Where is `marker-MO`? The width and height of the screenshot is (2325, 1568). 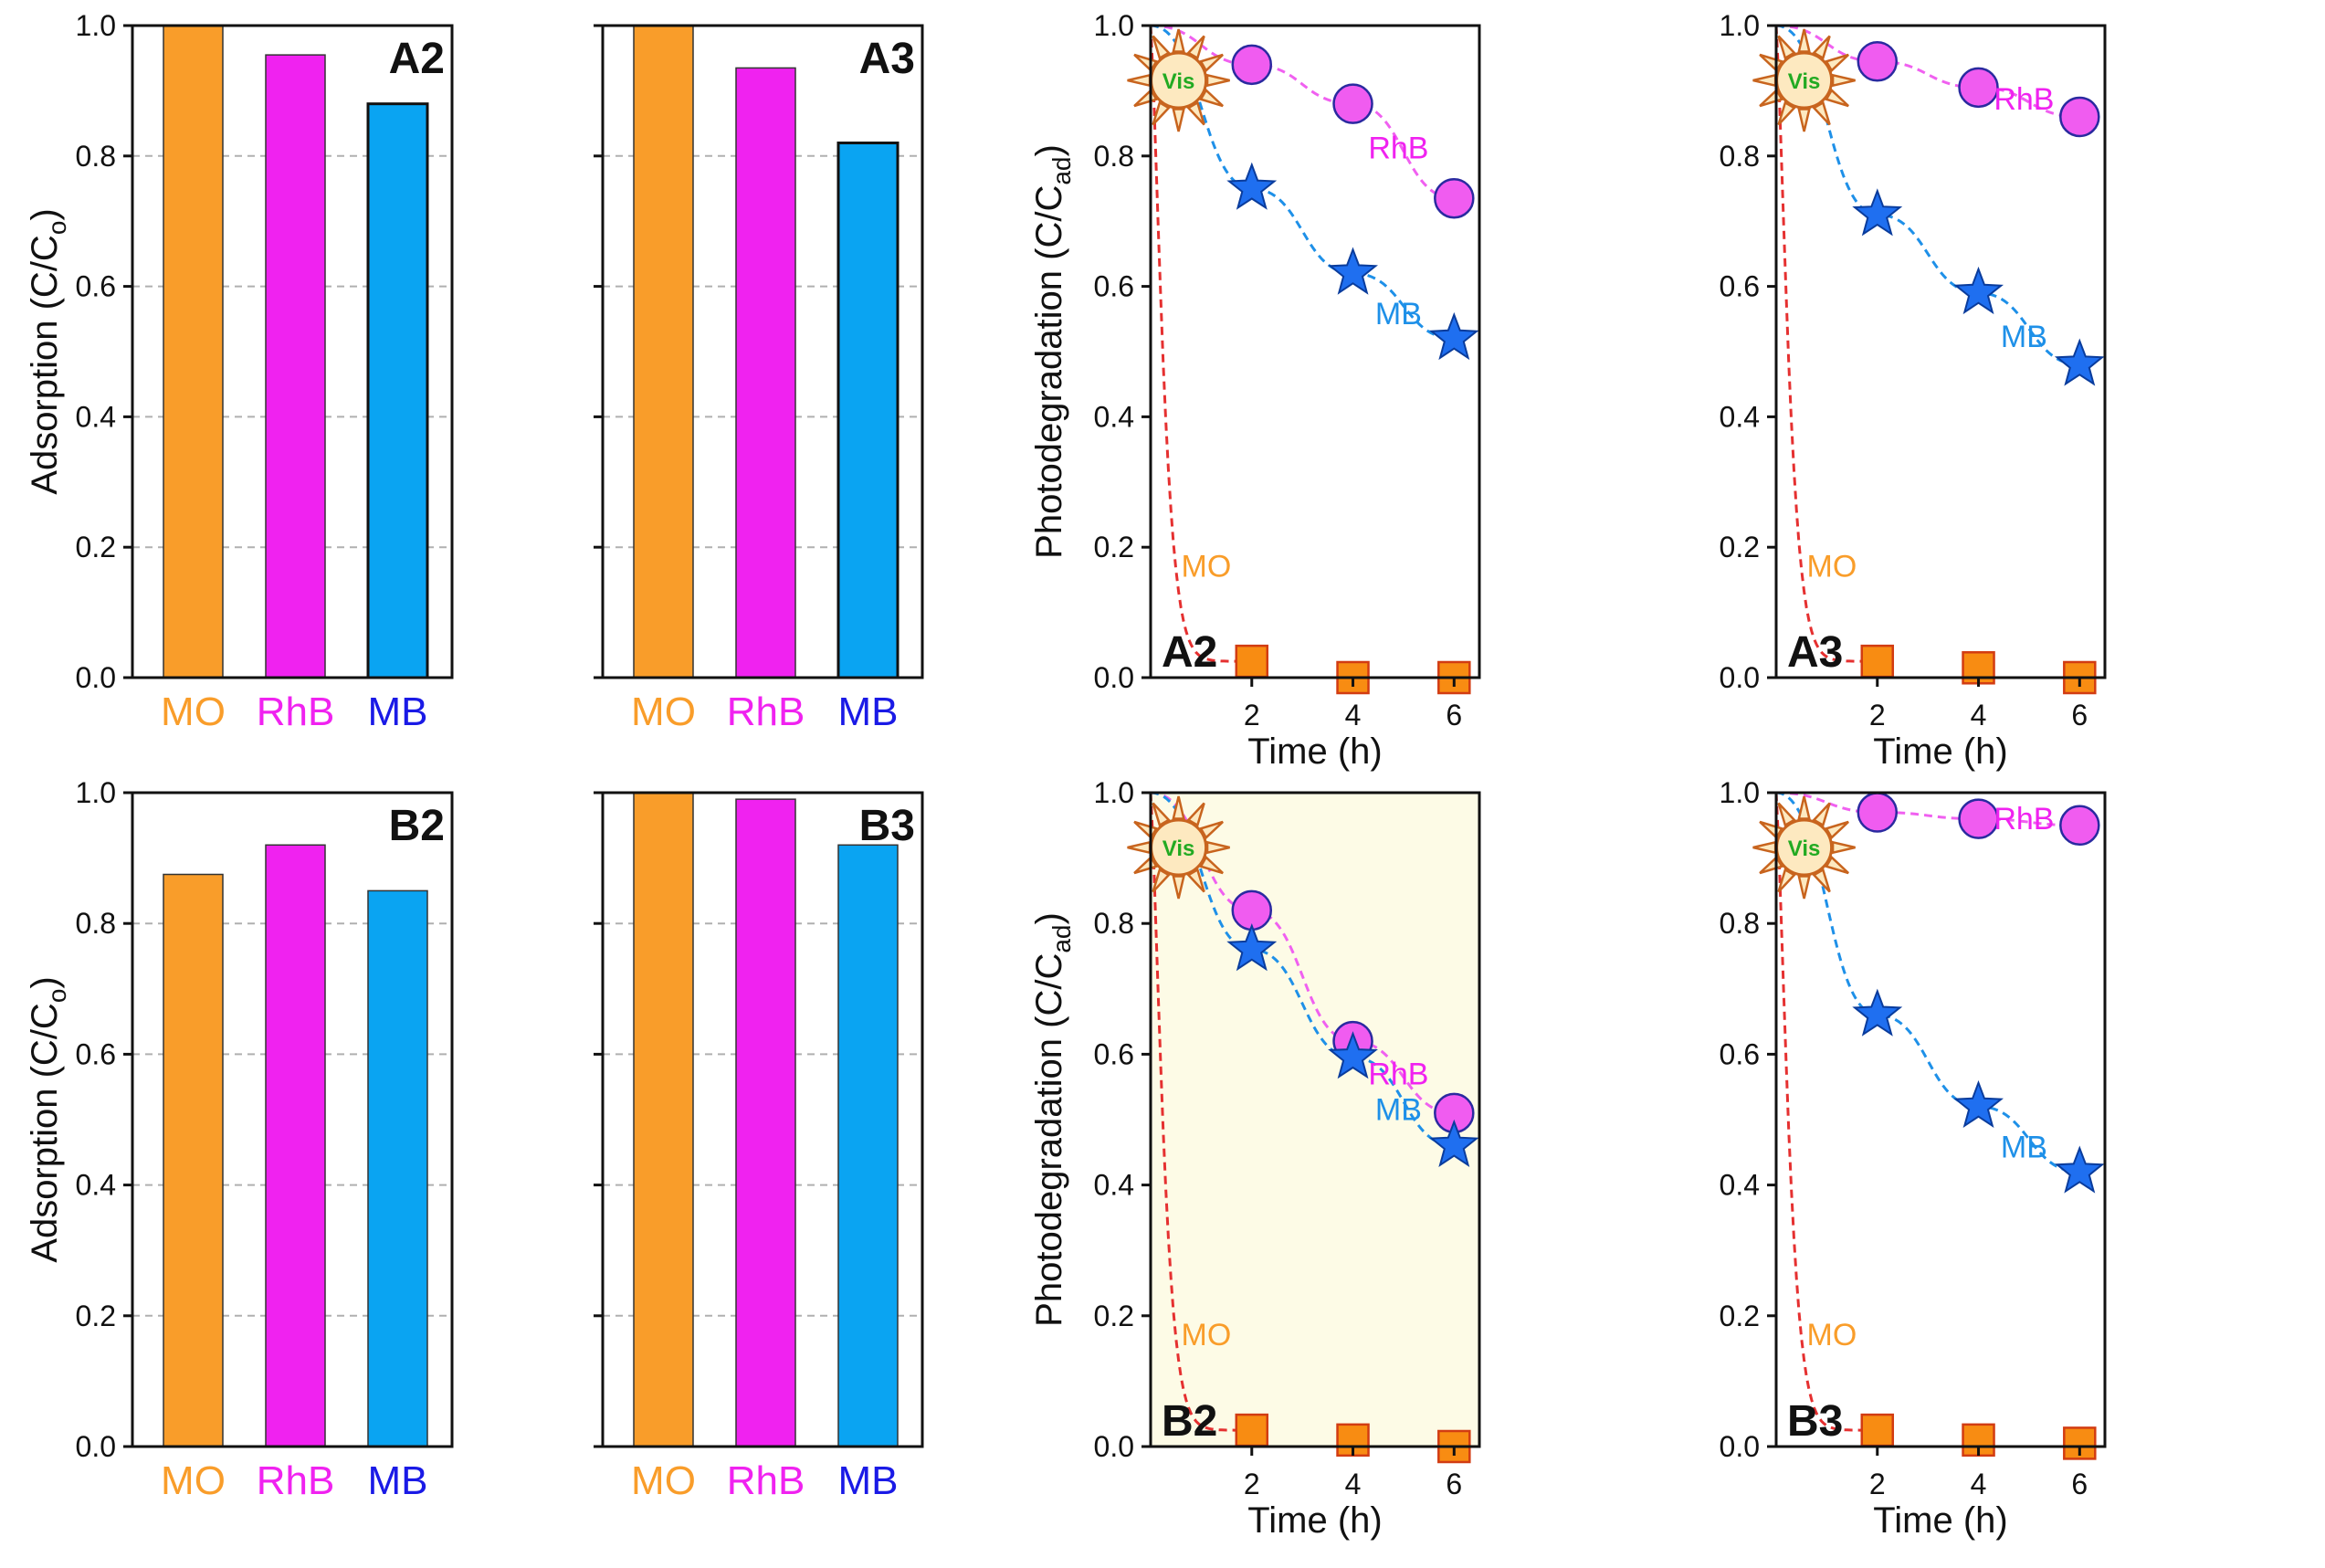 marker-MO is located at coordinates (1252, 1430).